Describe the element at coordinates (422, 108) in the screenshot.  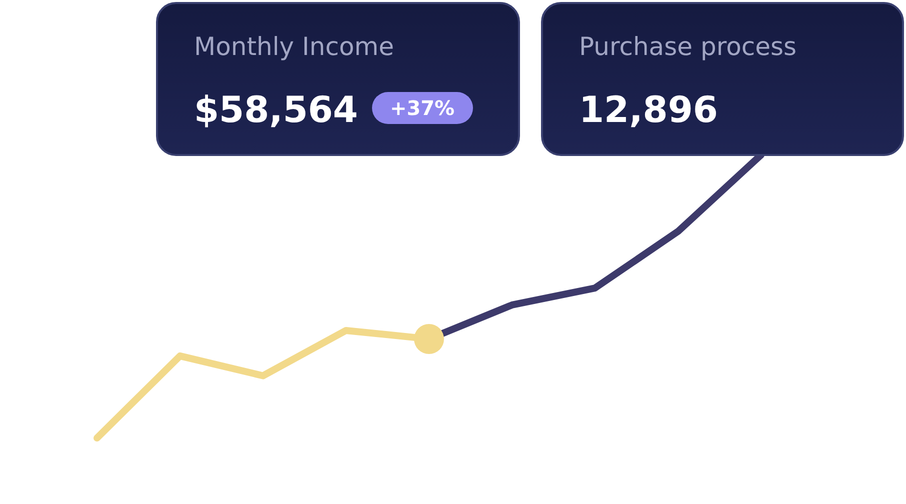
I see `text: +37%` at that location.